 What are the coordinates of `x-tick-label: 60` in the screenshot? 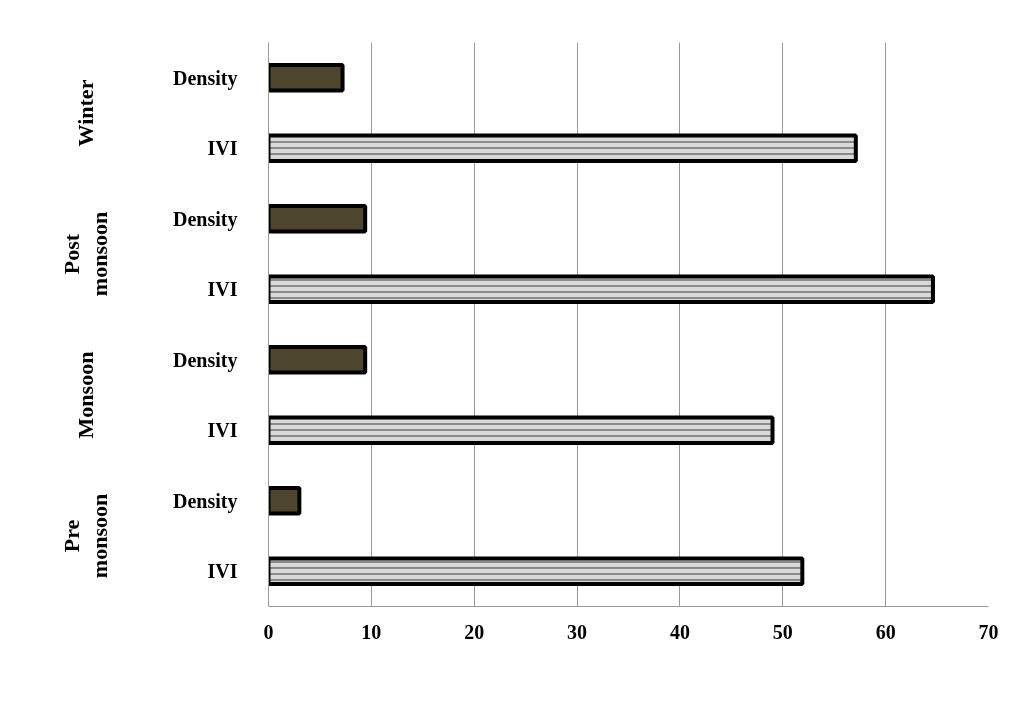 It's located at (885, 631).